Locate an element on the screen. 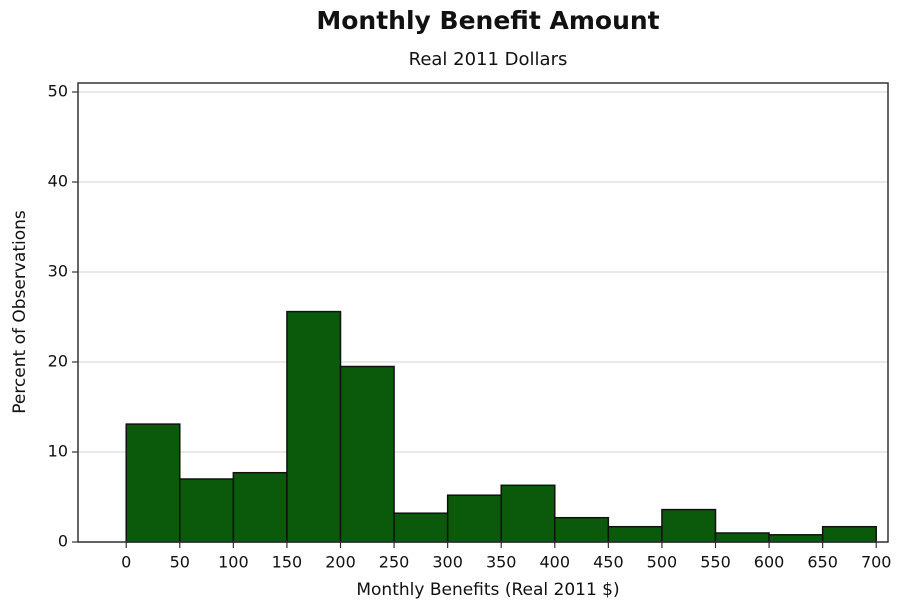 The width and height of the screenshot is (900, 603). y-tick-label: 10 is located at coordinates (58, 451).